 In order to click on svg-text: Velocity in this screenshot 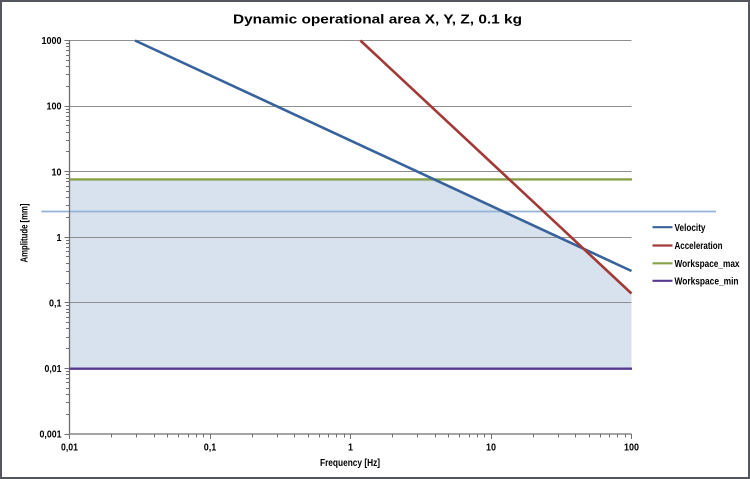, I will do `click(690, 228)`.